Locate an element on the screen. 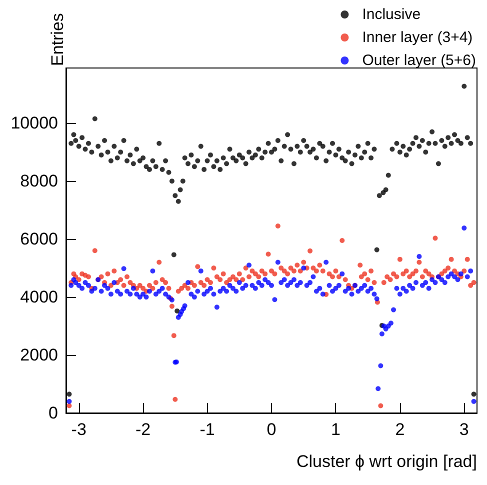 Image resolution: width=487 pixels, height=485 pixels. y-tick-label: 4000 is located at coordinates (39, 297).